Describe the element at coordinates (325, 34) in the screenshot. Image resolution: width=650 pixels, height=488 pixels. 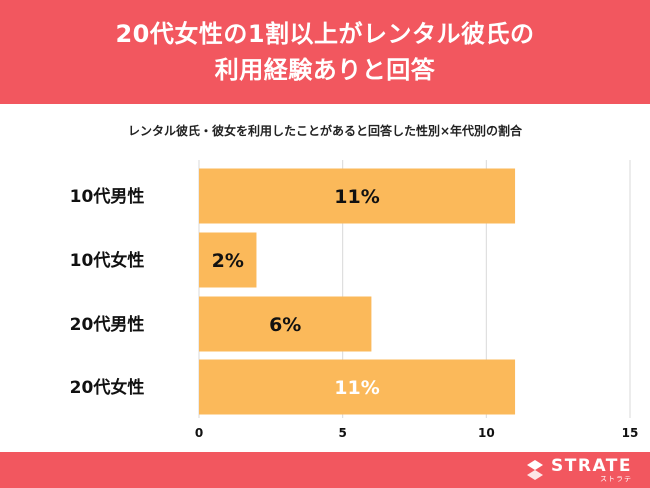
I see `title-line-1: 20代女性の1割以上がレンタル彼氏の` at that location.